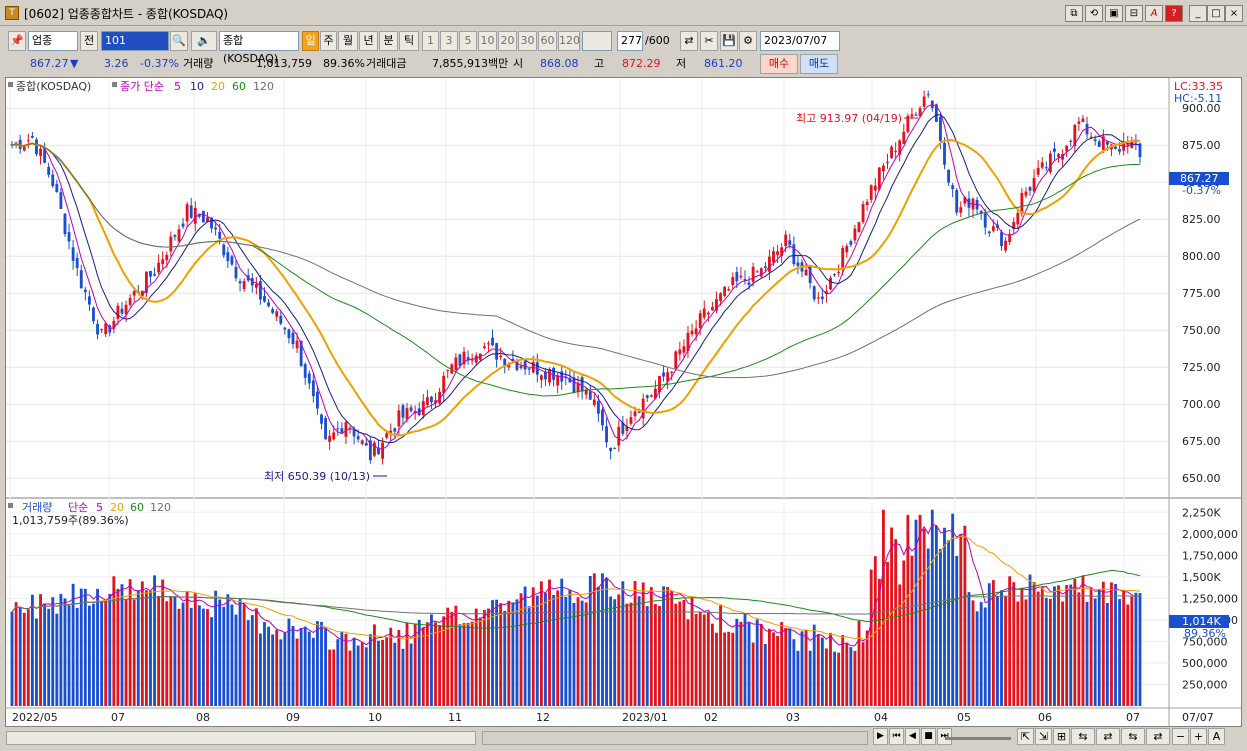 Image resolution: width=1247 pixels, height=751 pixels. Describe the element at coordinates (641, 63) in the screenshot. I see `high-value: 872.29` at that location.